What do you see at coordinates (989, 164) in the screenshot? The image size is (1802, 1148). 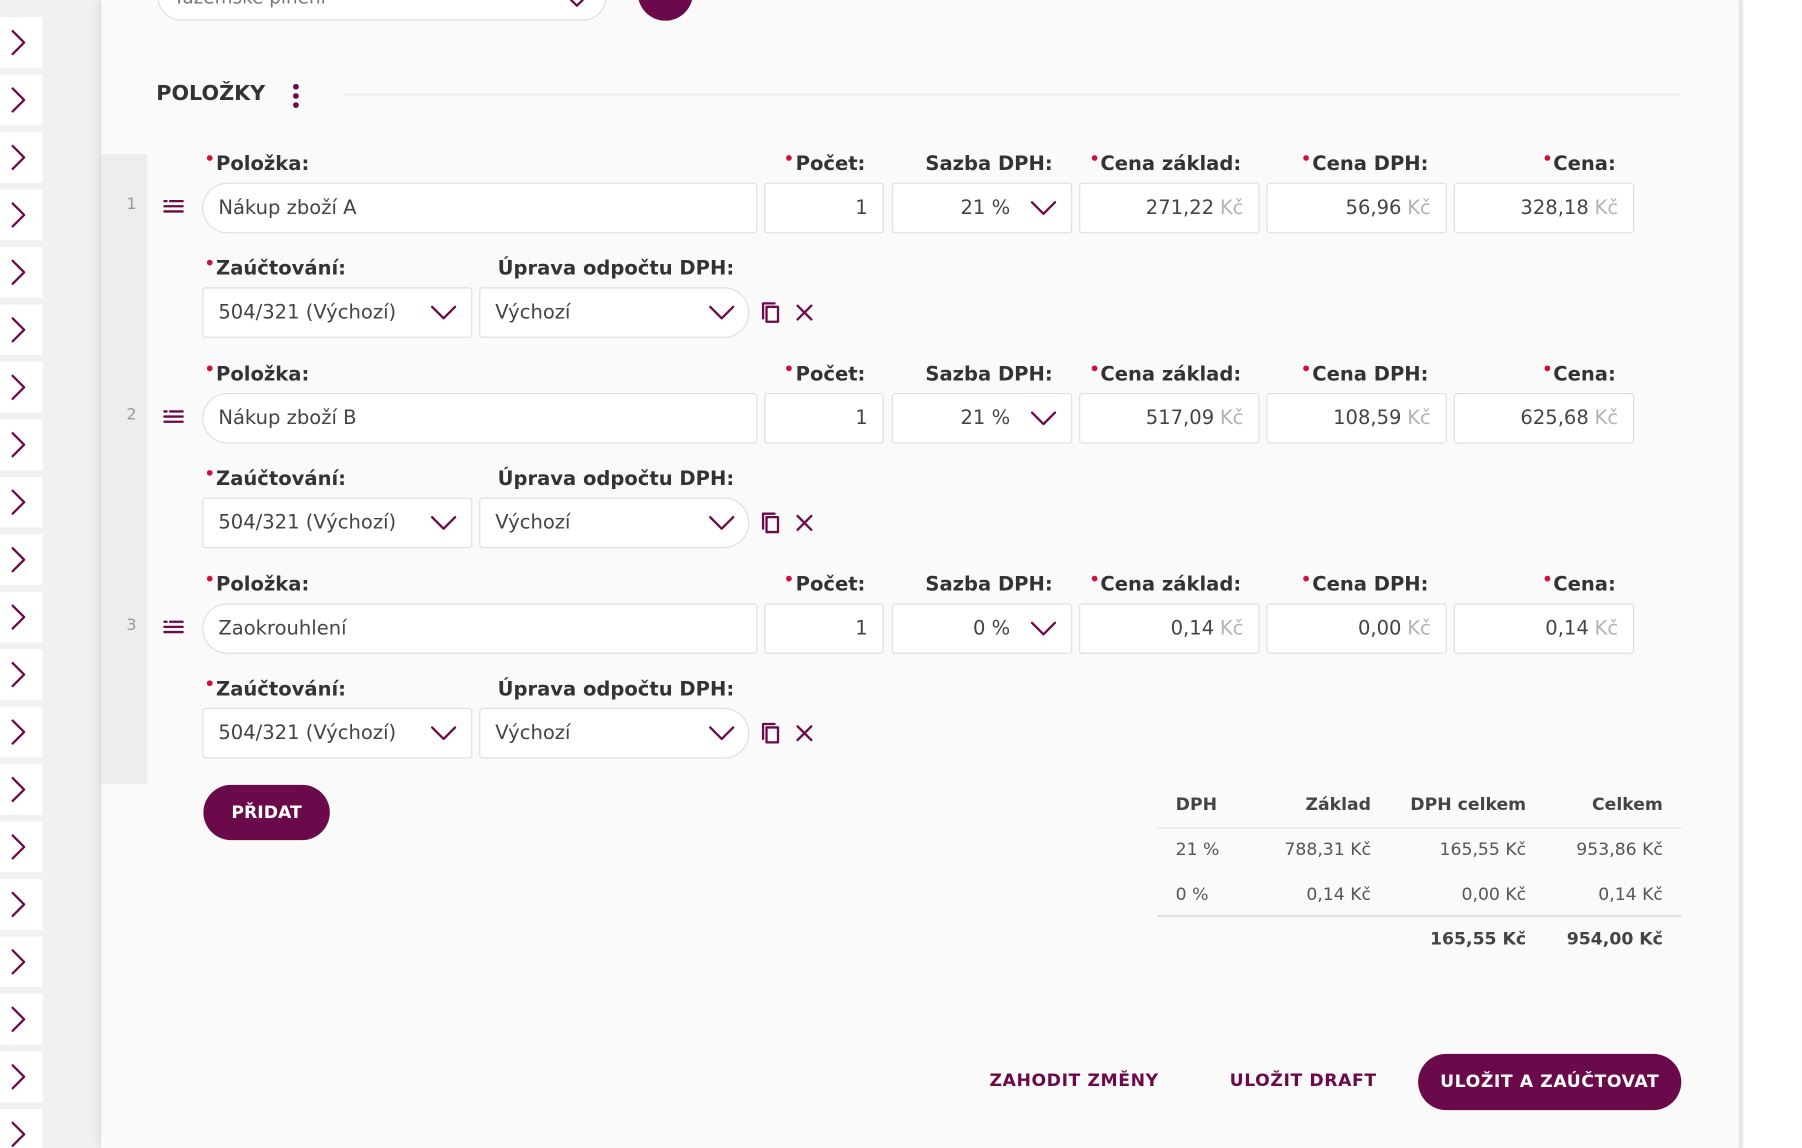 I see `label-text: Sazba DPH:` at bounding box center [989, 164].